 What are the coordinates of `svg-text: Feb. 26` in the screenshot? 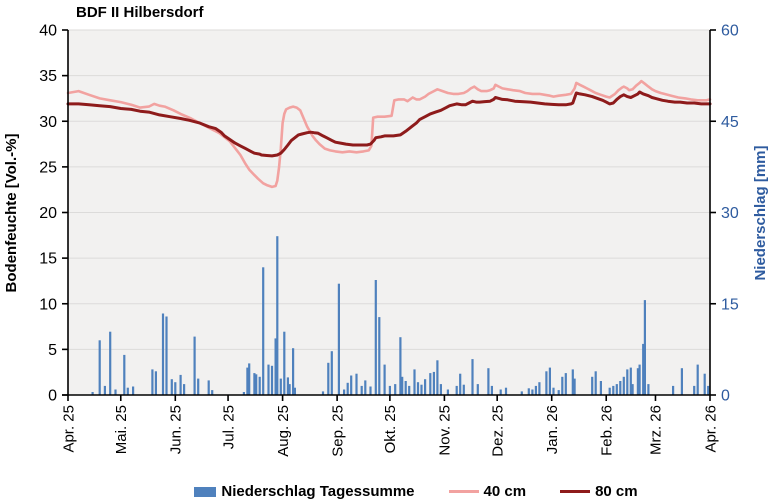 It's located at (606, 430).